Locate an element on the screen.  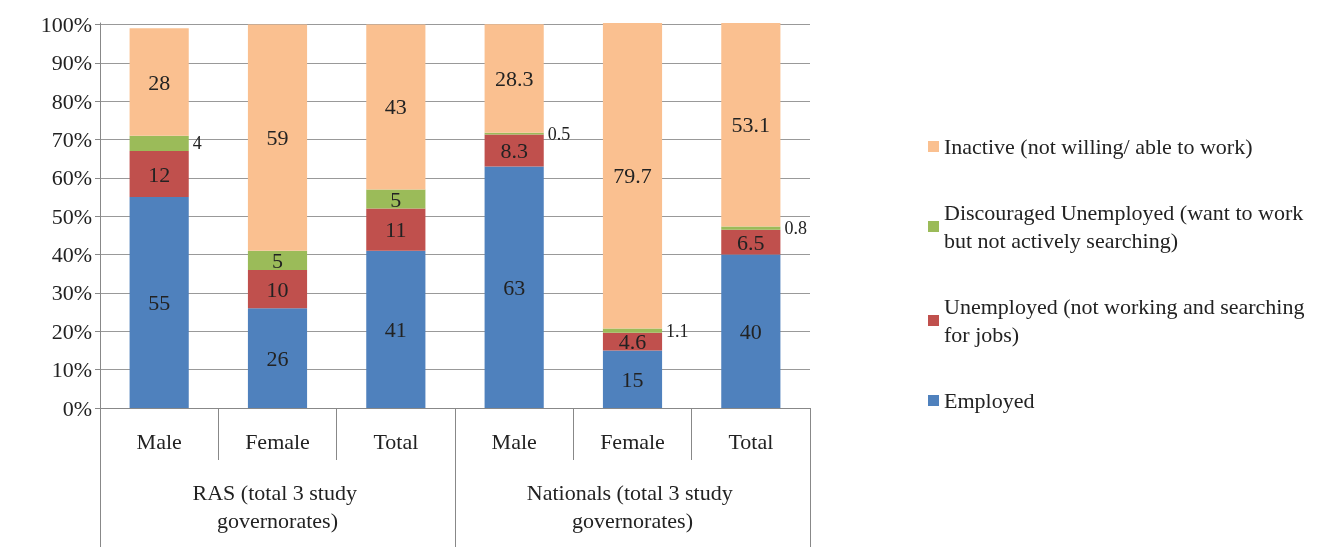
data-label: 26 is located at coordinates (277, 358).